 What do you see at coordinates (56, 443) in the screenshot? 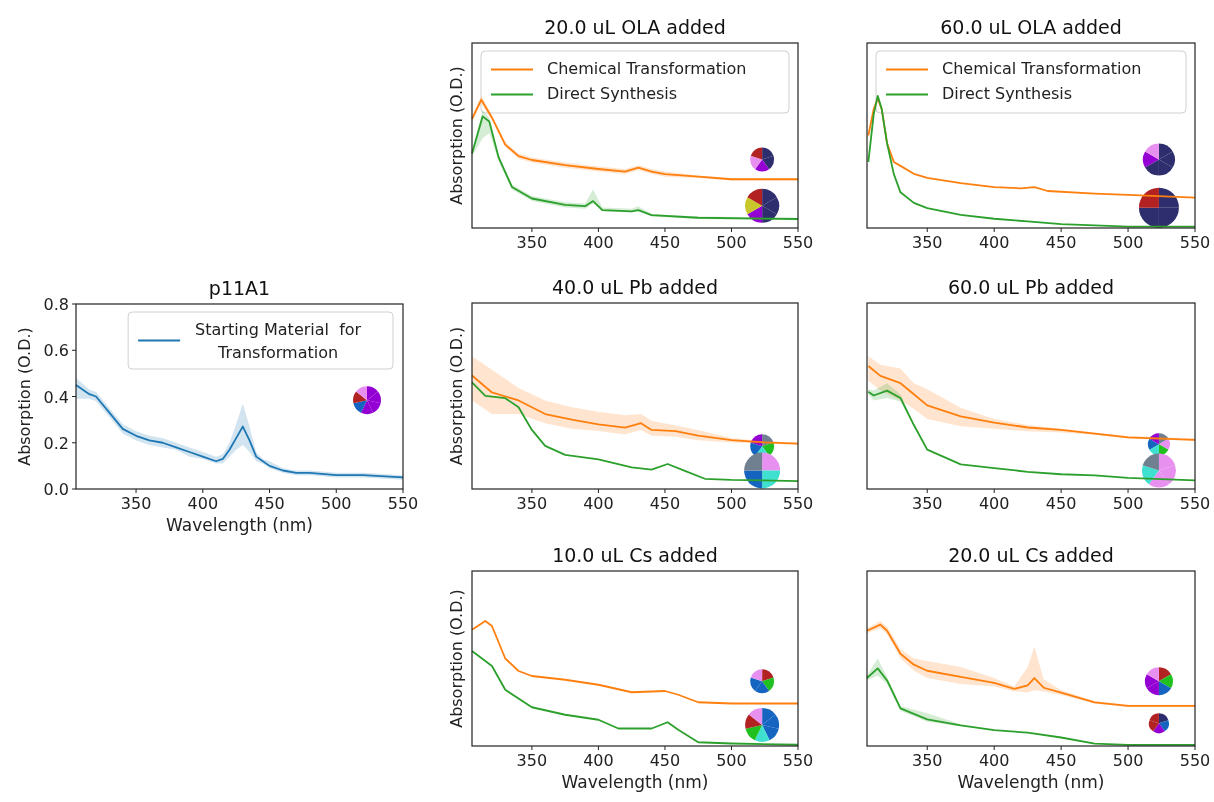
I see `y-tick-label: 0.2` at bounding box center [56, 443].